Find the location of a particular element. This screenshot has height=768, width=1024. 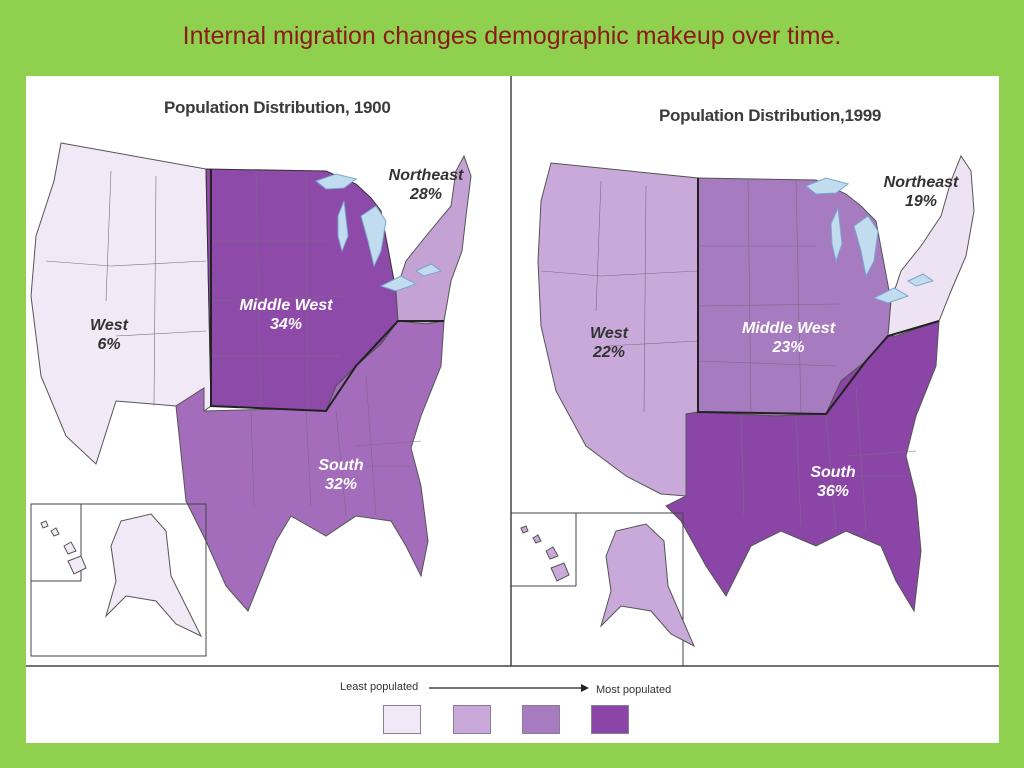

region-percent: 6% is located at coordinates (109, 344).